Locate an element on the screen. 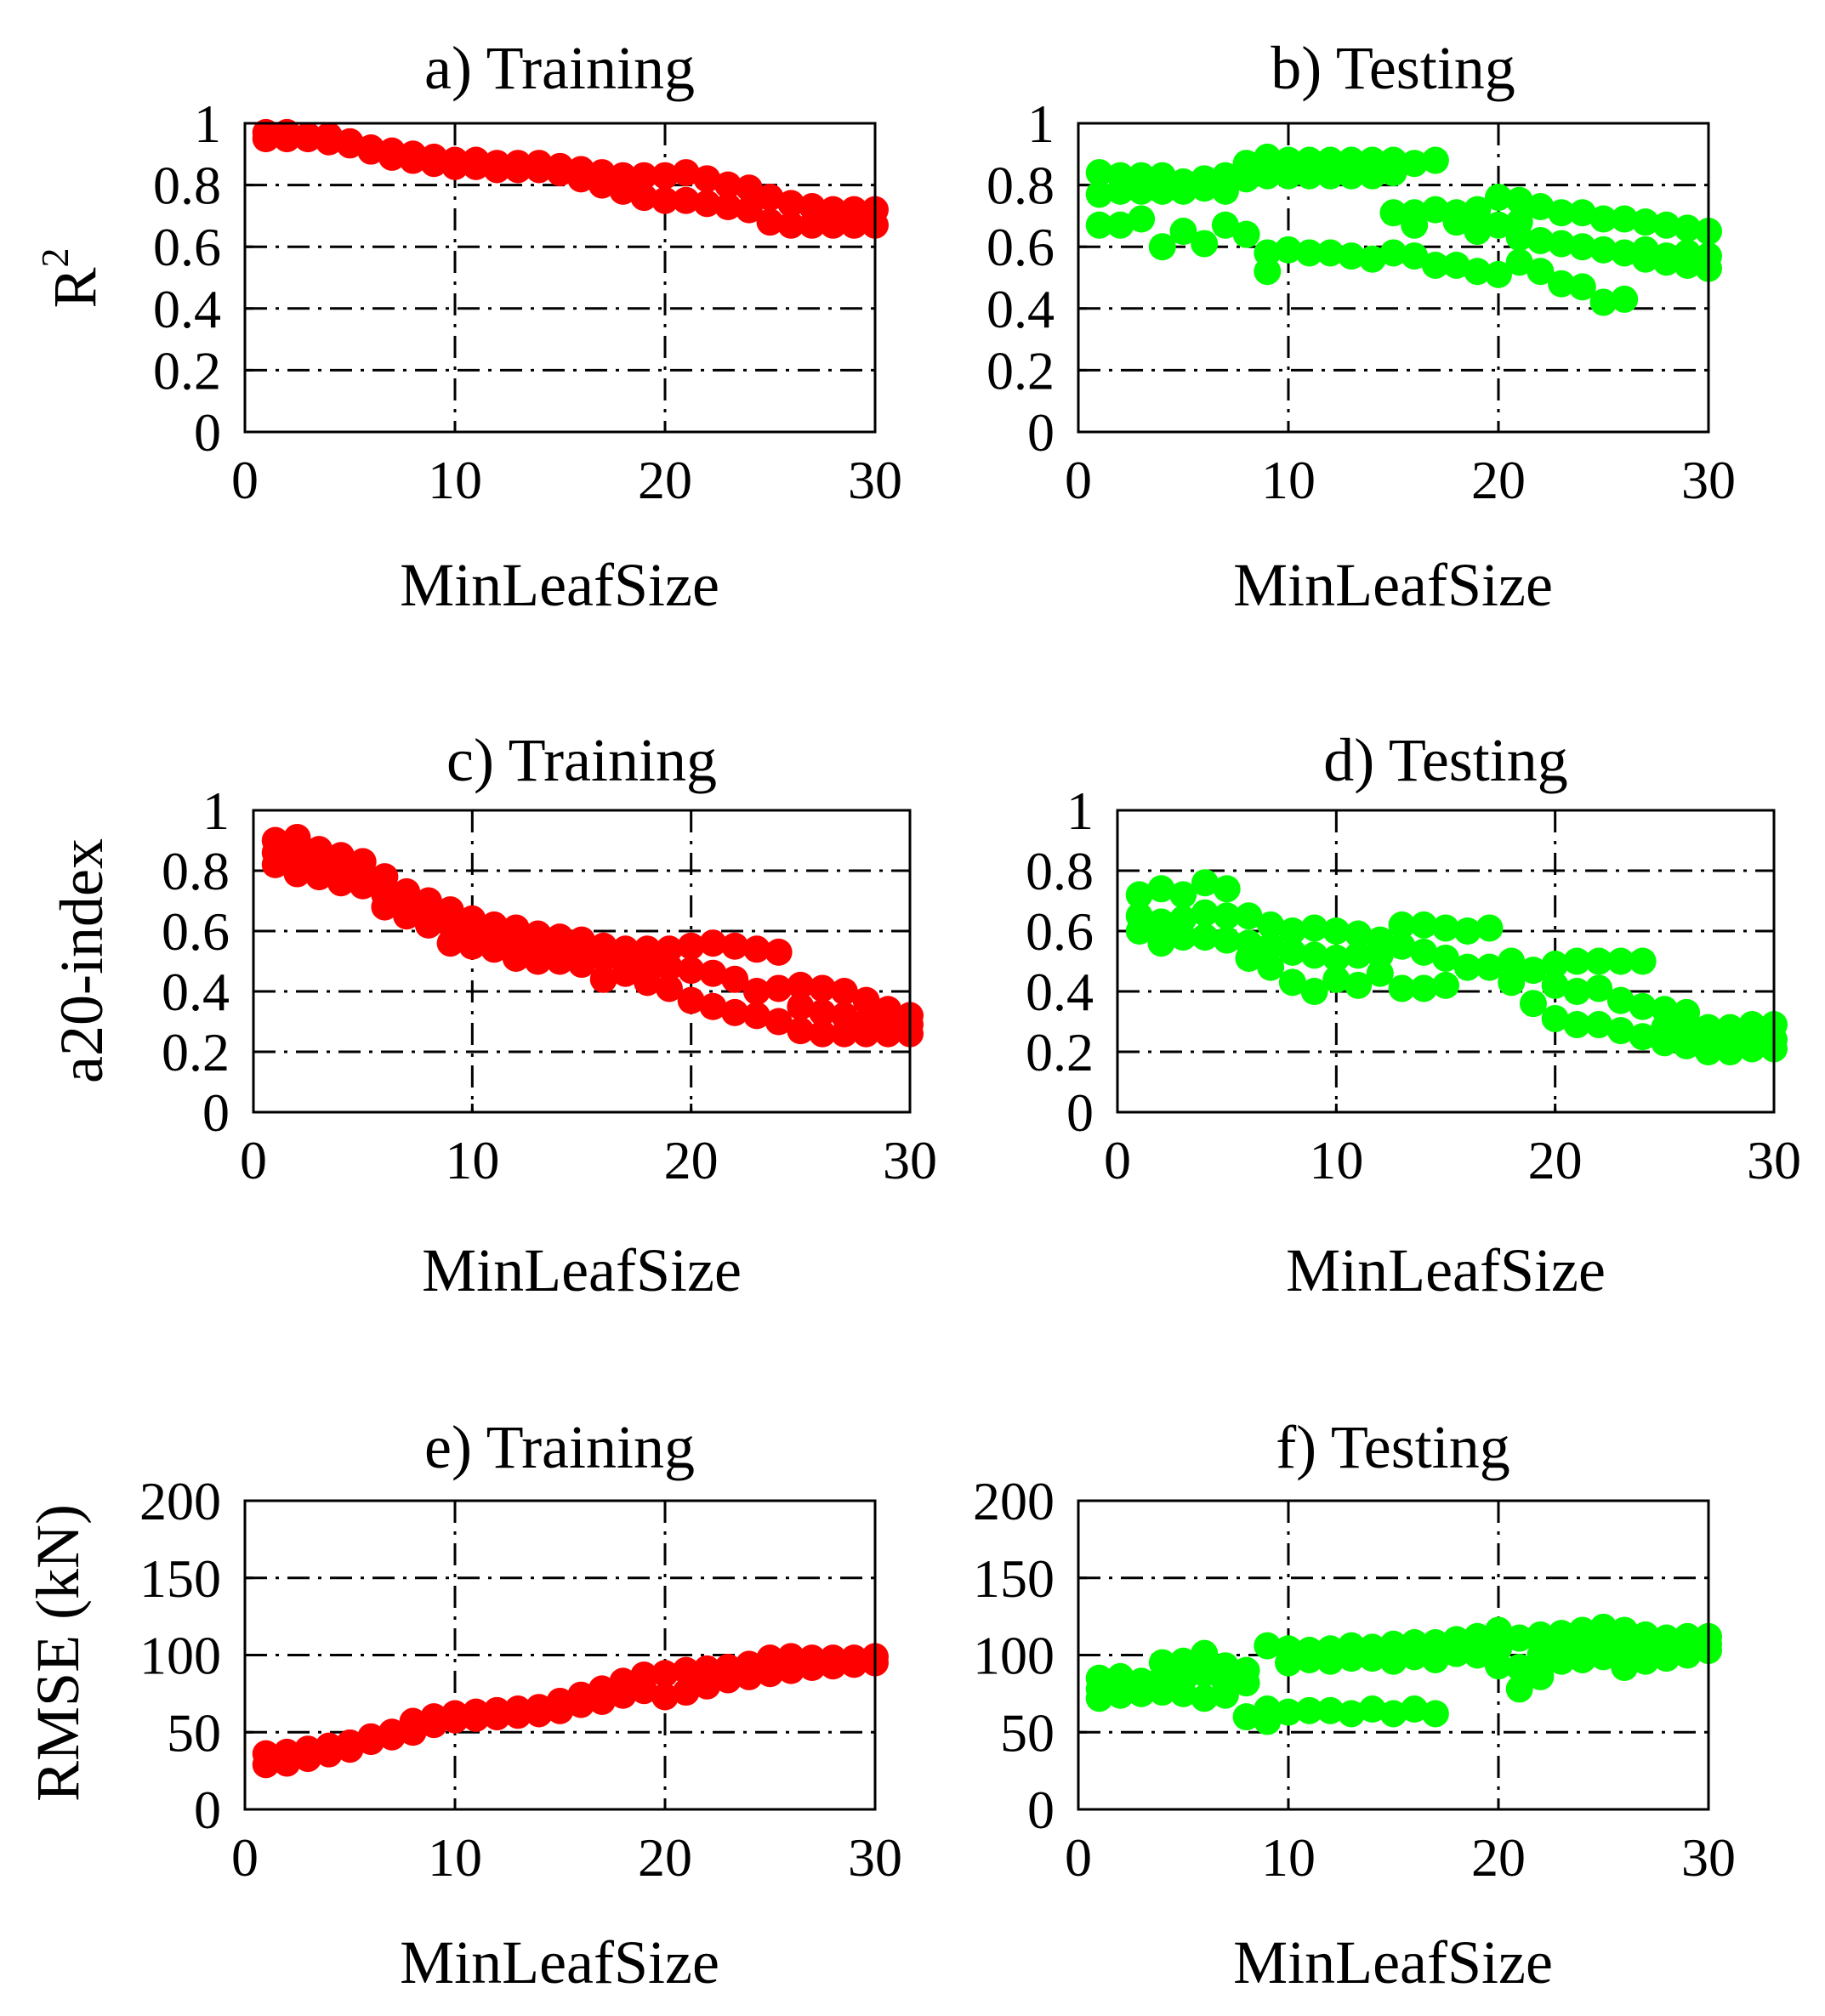  x-tick-label: 0 is located at coordinates (253, 1160).